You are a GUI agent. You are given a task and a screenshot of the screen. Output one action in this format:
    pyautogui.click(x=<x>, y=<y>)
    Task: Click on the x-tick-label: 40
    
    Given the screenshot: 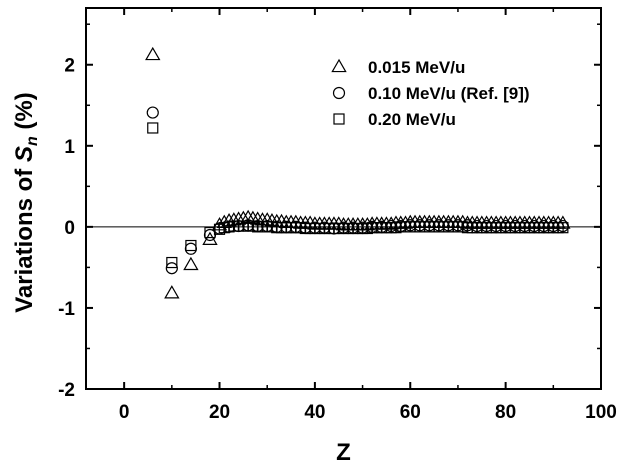 What is the action you would take?
    pyautogui.click(x=314, y=412)
    